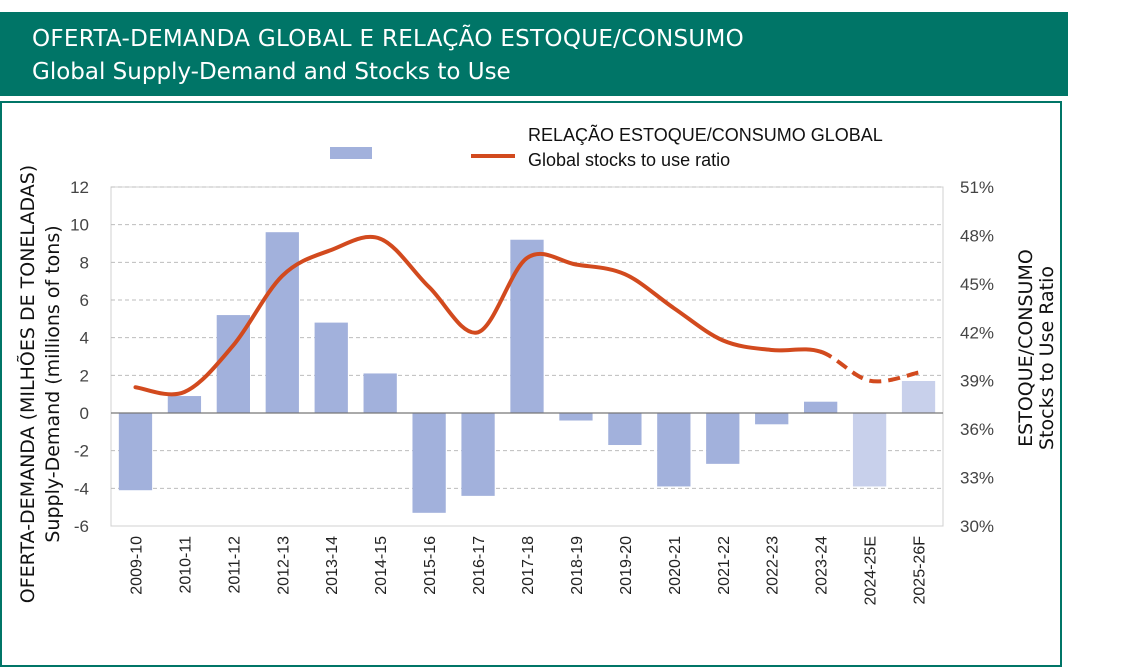  I want to click on left-tick-label: 10, so click(79, 225).